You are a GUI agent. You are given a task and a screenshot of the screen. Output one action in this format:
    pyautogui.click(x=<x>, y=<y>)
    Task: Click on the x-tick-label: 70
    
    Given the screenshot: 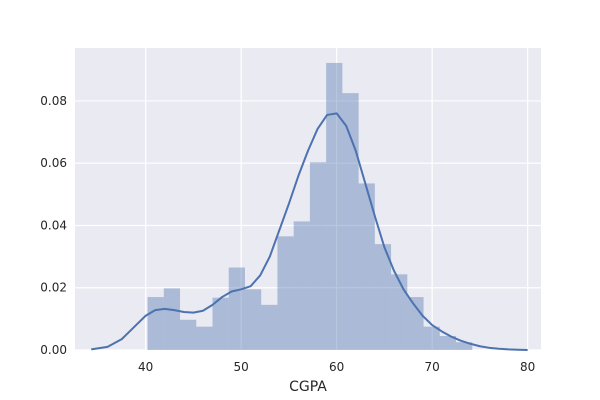 What is the action you would take?
    pyautogui.click(x=431, y=367)
    